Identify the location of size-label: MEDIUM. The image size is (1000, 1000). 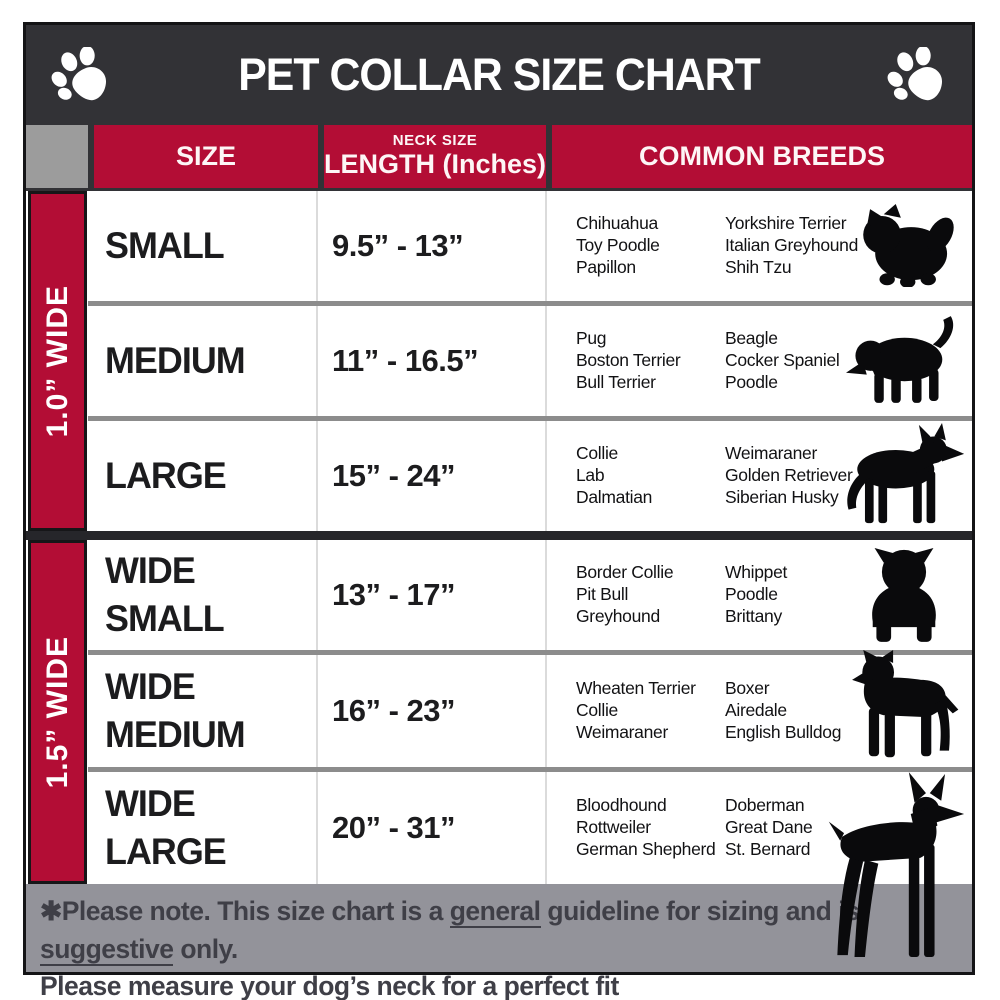
(175, 360).